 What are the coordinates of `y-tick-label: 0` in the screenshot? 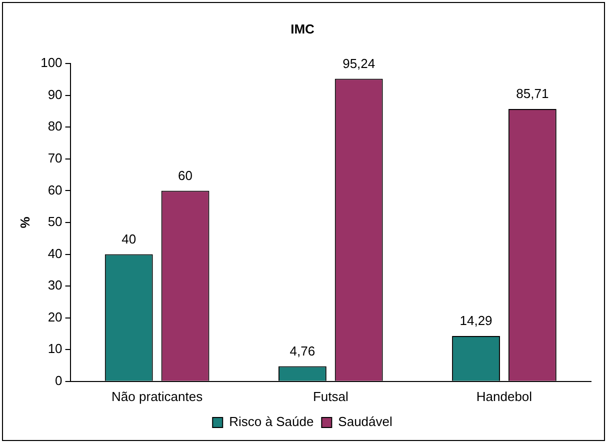 It's located at (58, 380).